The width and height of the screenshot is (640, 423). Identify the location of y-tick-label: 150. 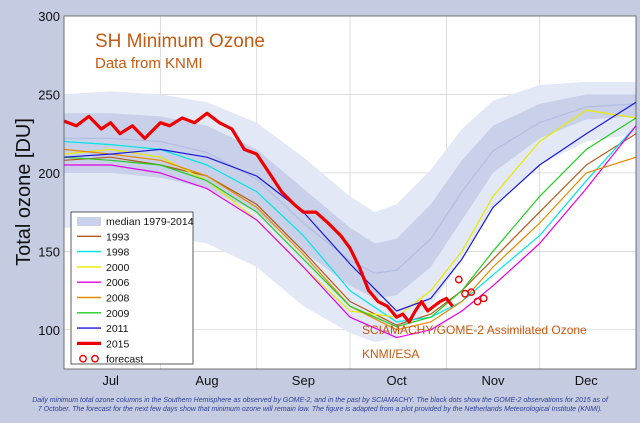
(49, 251).